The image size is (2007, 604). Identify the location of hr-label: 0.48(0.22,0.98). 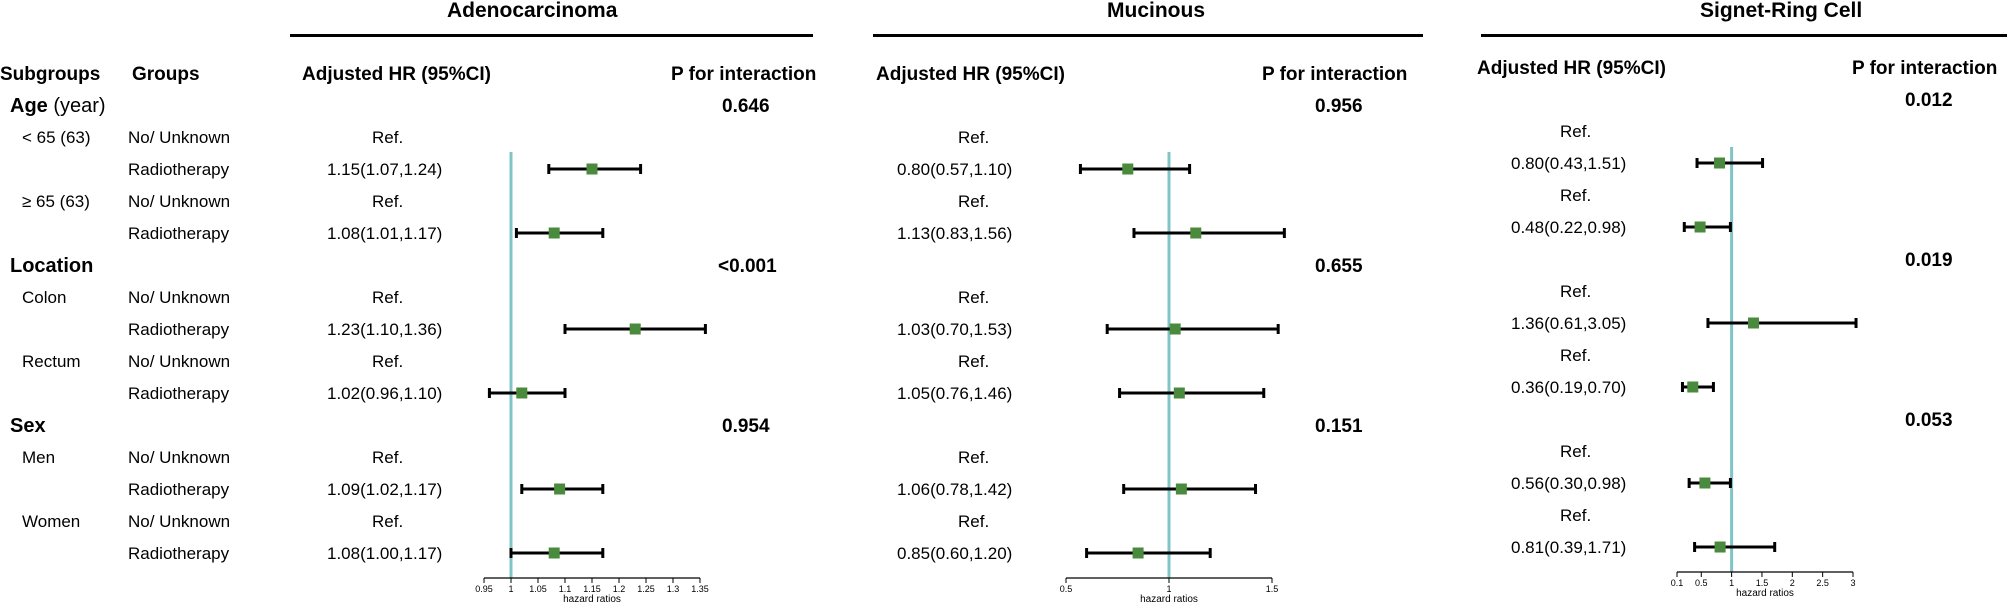
(1569, 227).